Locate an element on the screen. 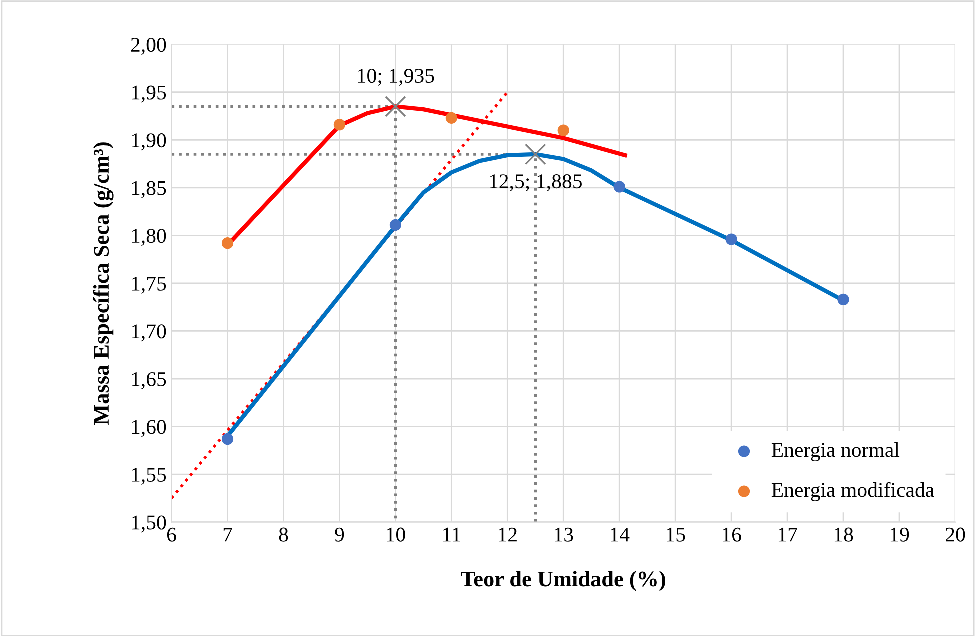 This screenshot has width=976, height=637. y-axis-title: Massa Específica Seca (g/cm³) is located at coordinates (103, 283).